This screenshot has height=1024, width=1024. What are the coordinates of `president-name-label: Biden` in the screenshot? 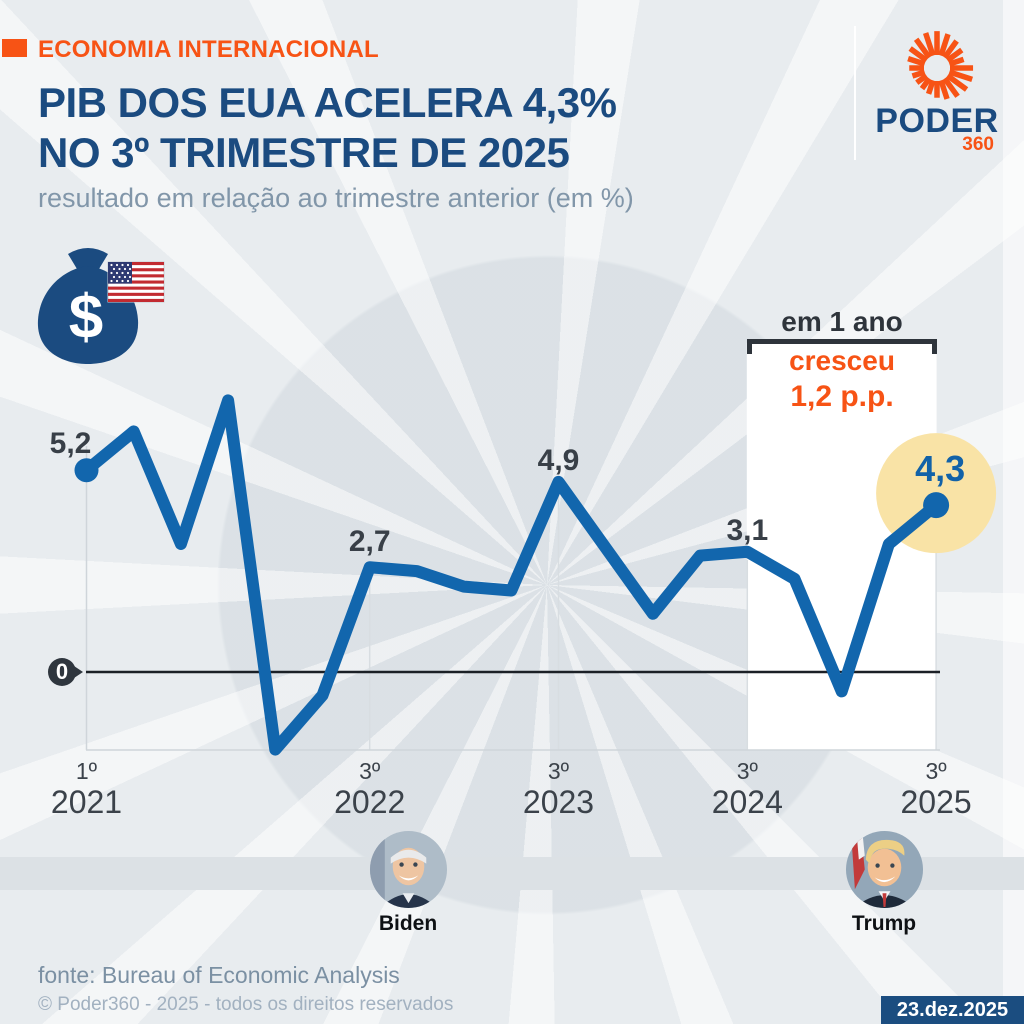 It's located at (408, 923).